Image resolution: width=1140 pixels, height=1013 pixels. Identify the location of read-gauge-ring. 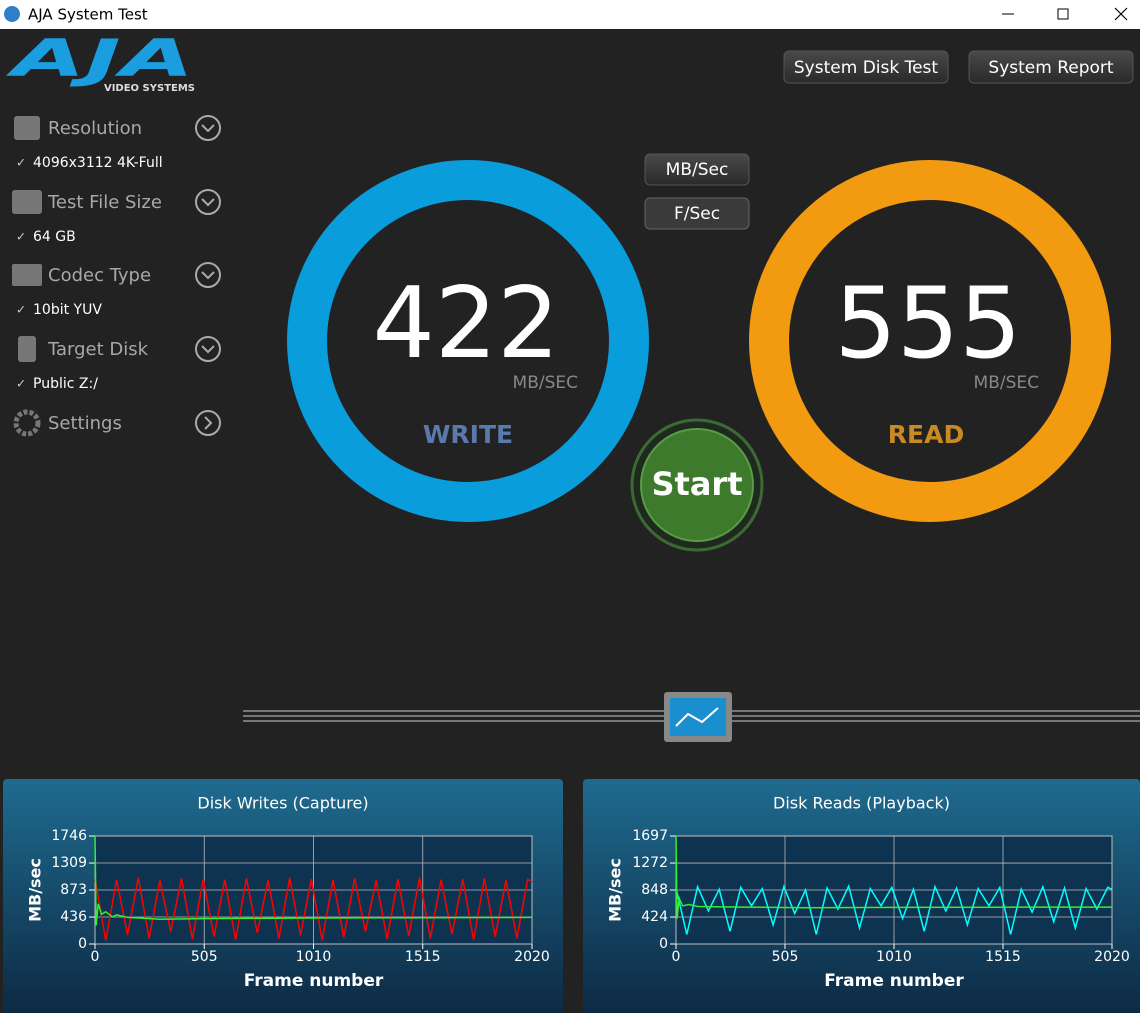
(930, 341).